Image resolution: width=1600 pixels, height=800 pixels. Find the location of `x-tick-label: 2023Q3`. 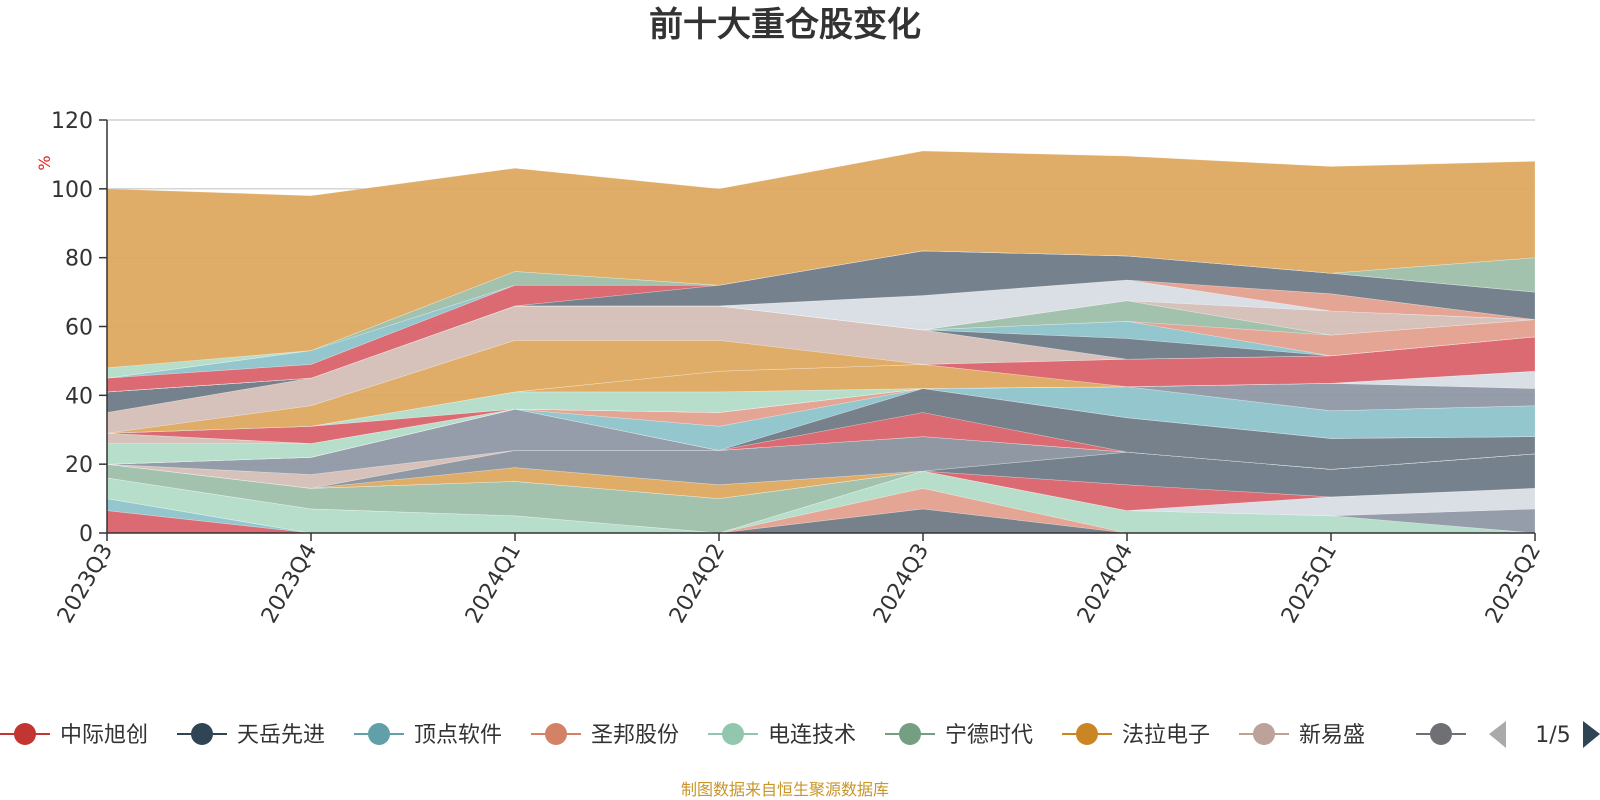

x-tick-label: 2023Q3 is located at coordinates (85, 584).